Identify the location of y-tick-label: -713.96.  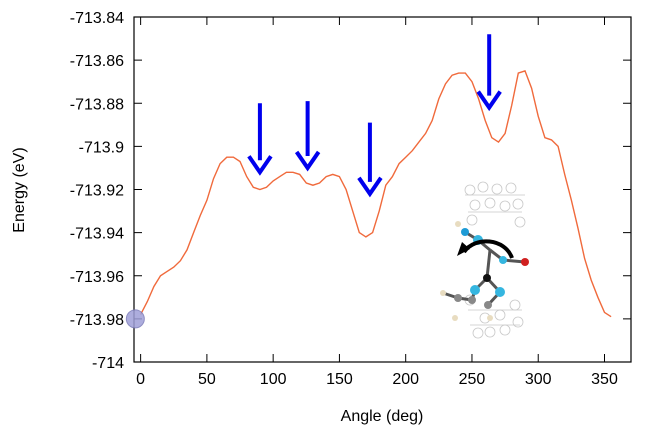
(97, 277).